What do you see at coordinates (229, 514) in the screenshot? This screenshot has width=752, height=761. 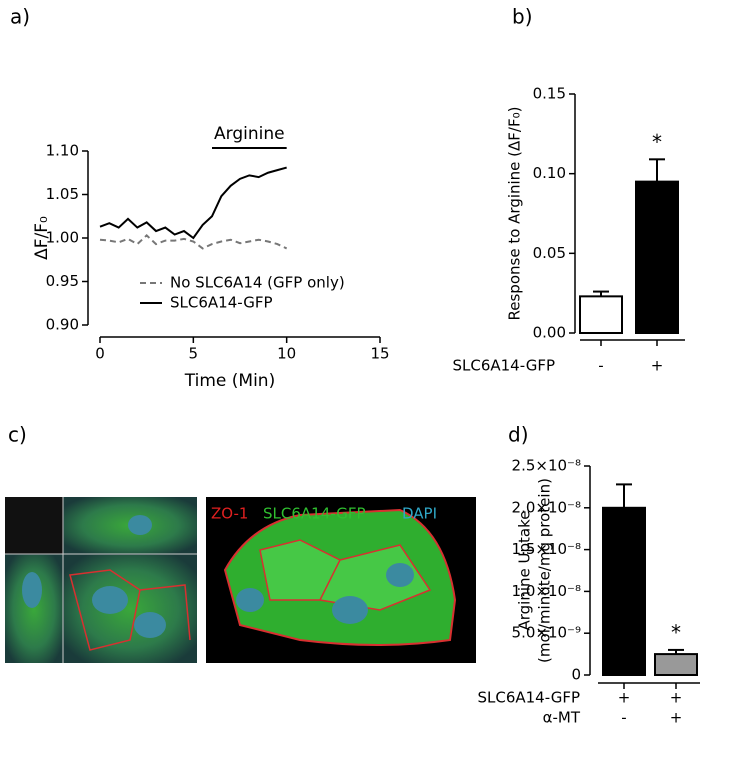 I see `image-label: ZO-1` at bounding box center [229, 514].